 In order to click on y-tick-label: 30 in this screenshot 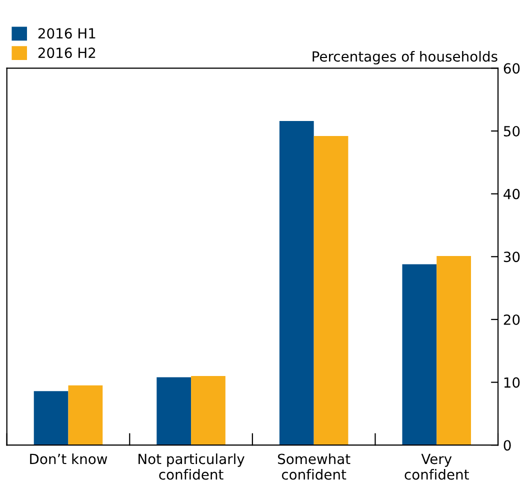, I will do `click(512, 257)`.